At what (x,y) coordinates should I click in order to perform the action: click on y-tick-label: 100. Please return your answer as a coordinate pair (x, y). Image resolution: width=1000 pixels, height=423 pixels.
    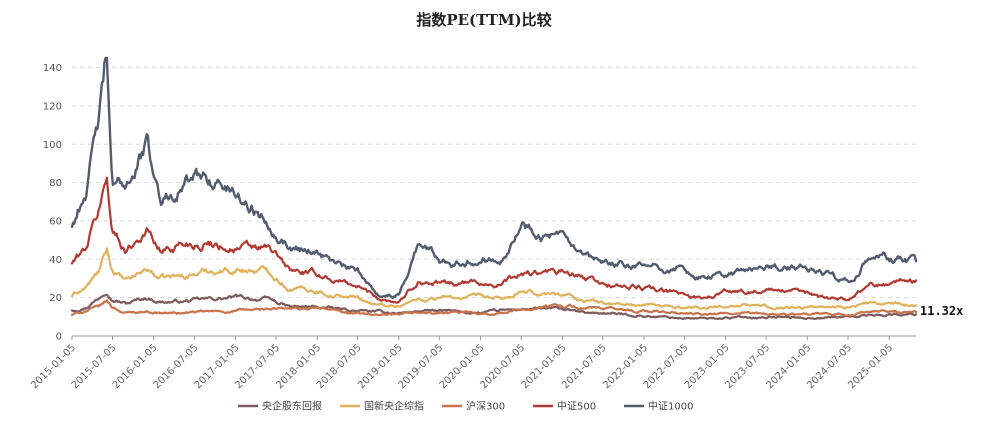
    Looking at the image, I should click on (52, 145).